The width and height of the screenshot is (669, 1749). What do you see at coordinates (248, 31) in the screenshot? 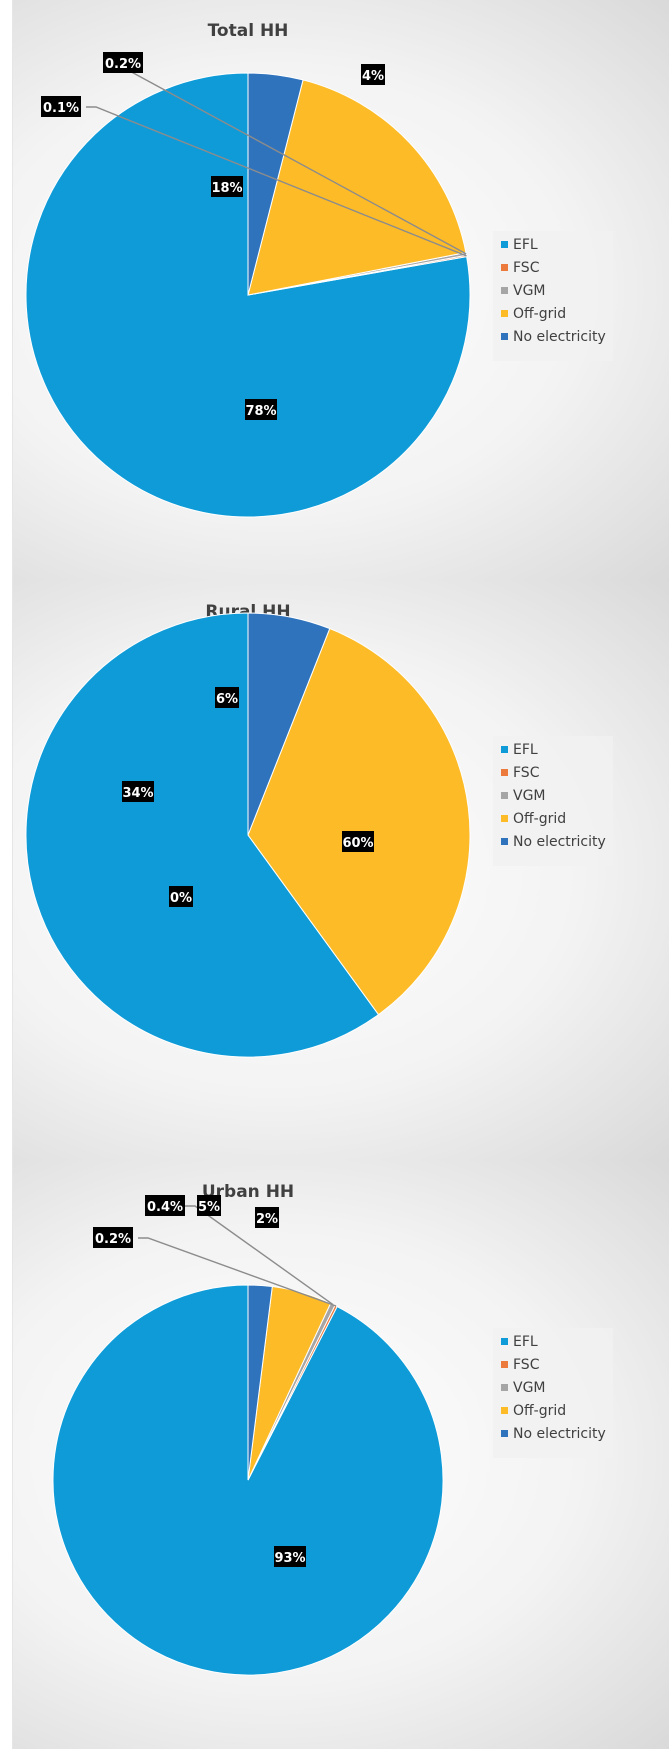
I see `chart-title: Total HH` at bounding box center [248, 31].